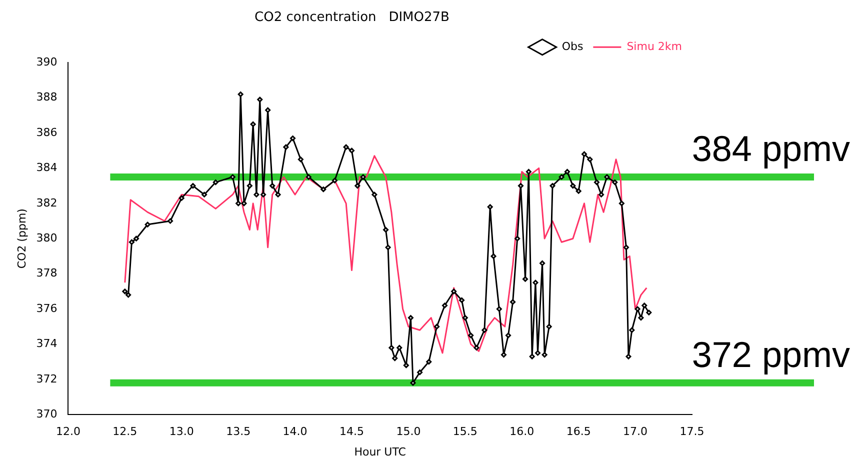  What do you see at coordinates (21, 238) in the screenshot?
I see `y-axis-title: CO2 (ppm)` at bounding box center [21, 238].